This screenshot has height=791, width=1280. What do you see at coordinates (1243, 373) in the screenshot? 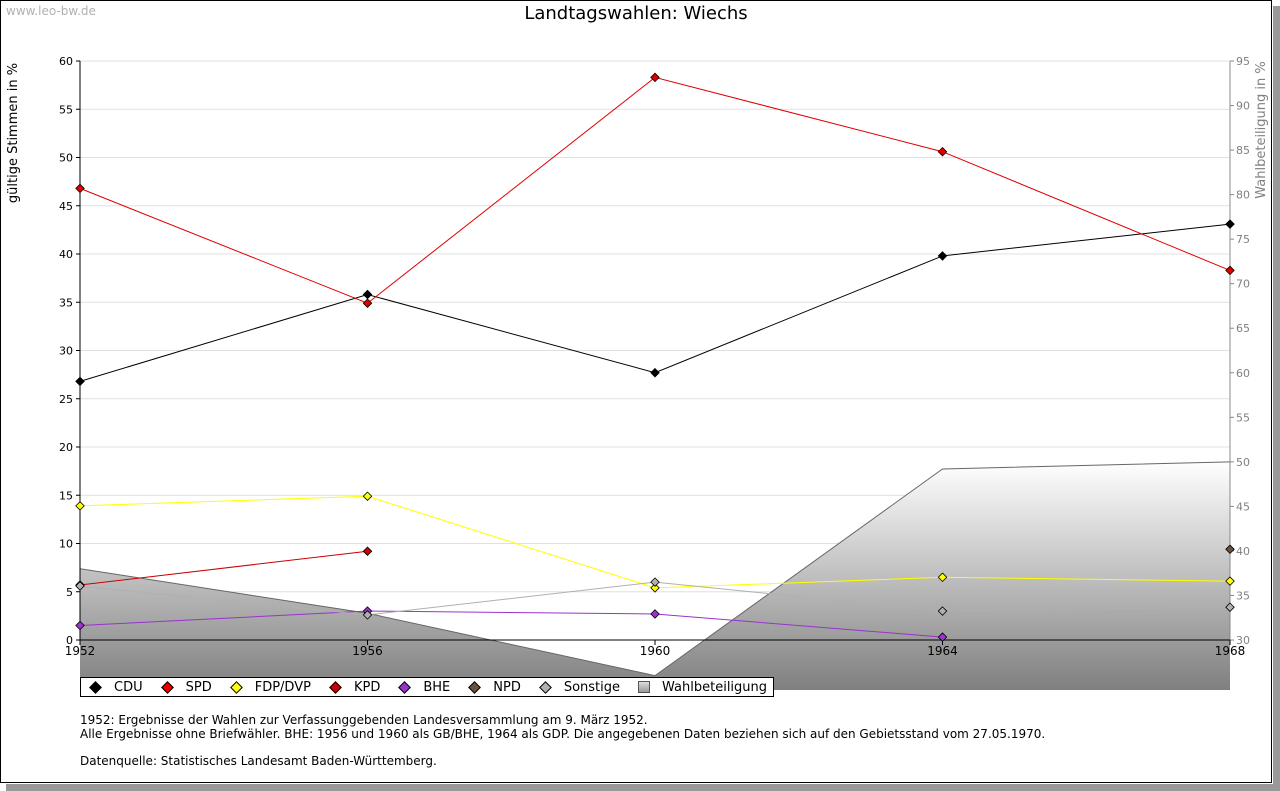
I see `y-right-tick-label: 60` at bounding box center [1243, 373].